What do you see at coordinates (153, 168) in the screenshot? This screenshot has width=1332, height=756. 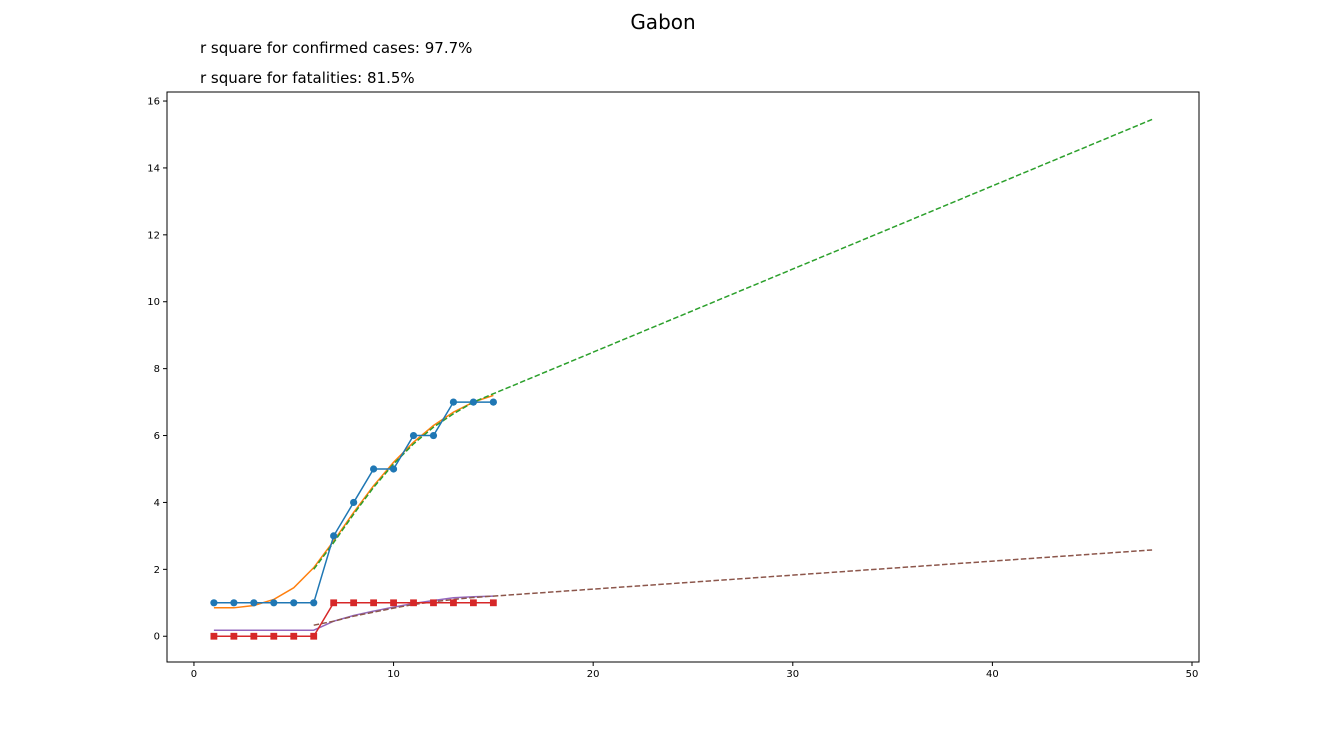 I see `y-tick-label: 14` at bounding box center [153, 168].